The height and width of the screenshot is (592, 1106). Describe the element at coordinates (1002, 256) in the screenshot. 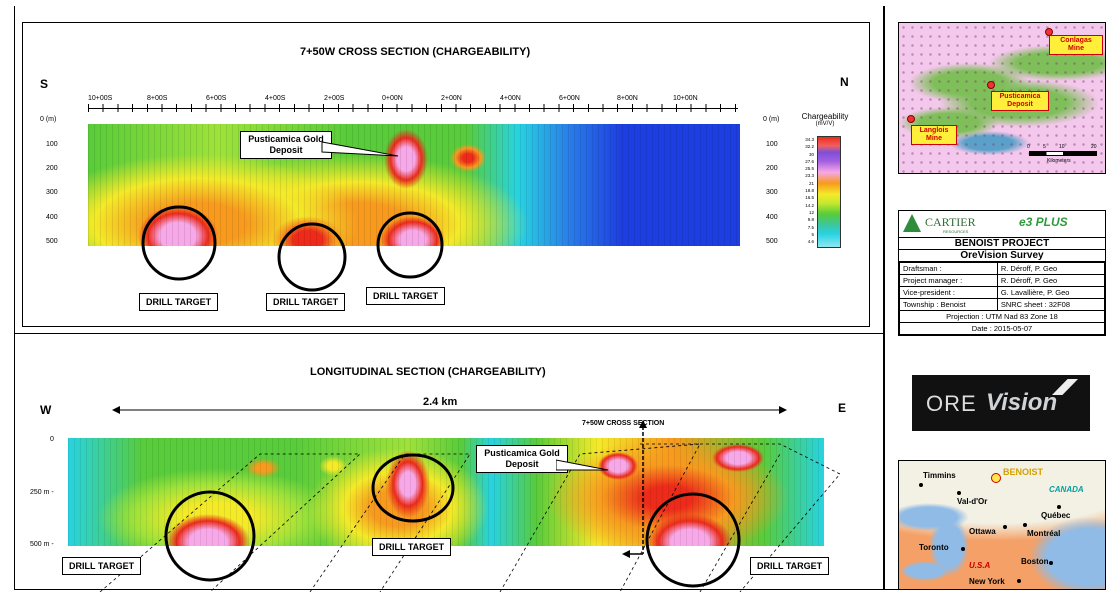

I see `survey-name: OreVision Survey` at that location.